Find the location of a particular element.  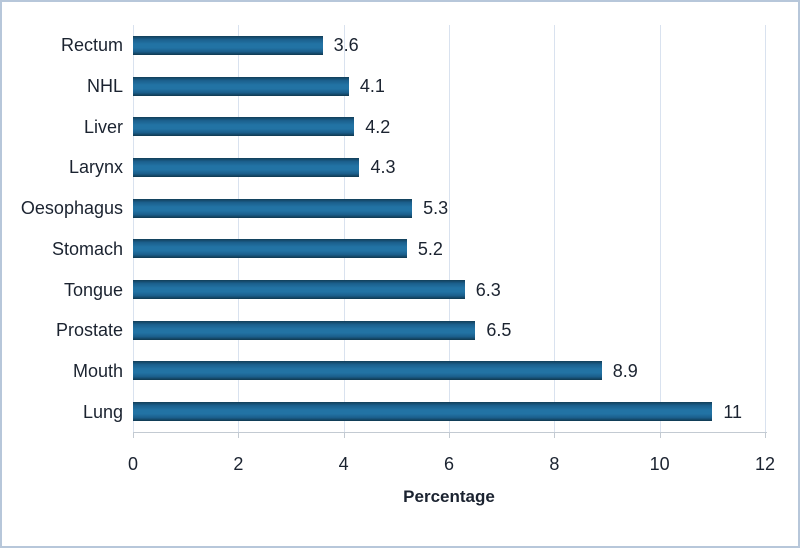

category-label: Tongue is located at coordinates (93, 289).